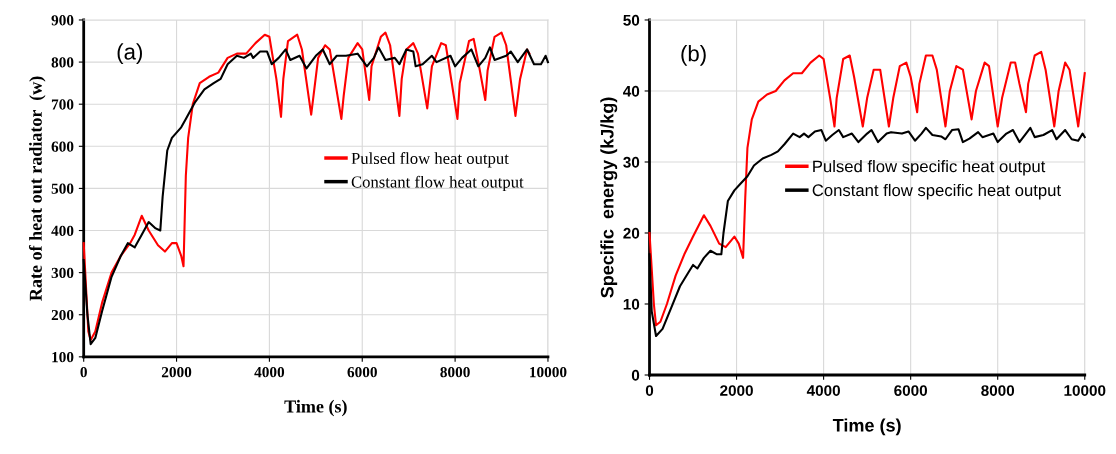  What do you see at coordinates (631, 20) in the screenshot?
I see `y-tick-label: 50` at bounding box center [631, 20].